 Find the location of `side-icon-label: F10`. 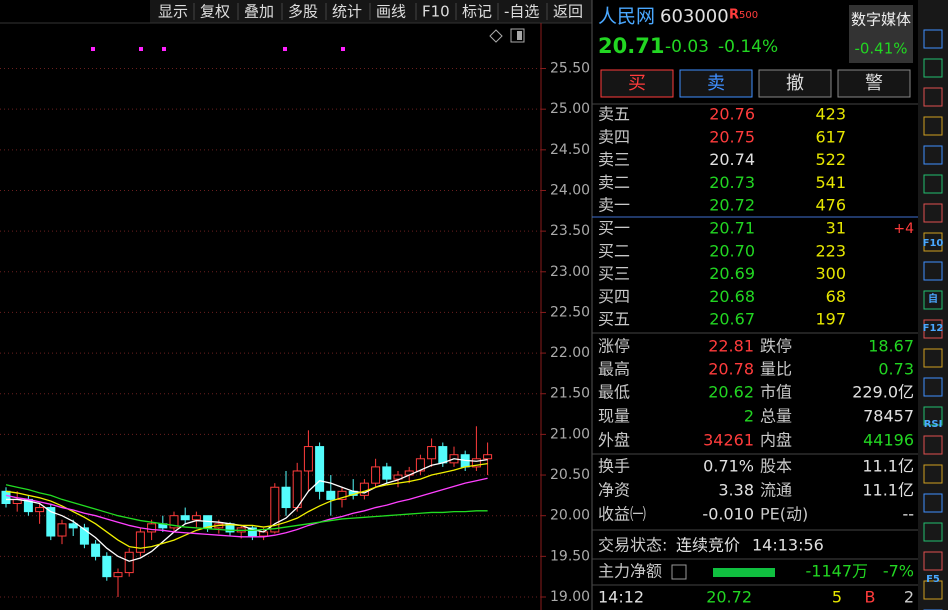

side-icon-label: F10 is located at coordinates (933, 243).